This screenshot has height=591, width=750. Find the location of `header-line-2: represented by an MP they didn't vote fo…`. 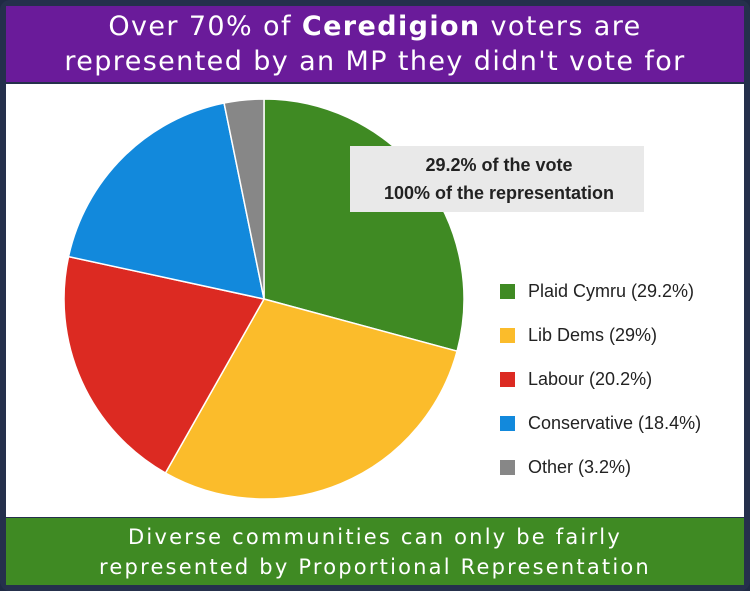

header-line-2: represented by an MP they didn't vote fo… is located at coordinates (375, 61).